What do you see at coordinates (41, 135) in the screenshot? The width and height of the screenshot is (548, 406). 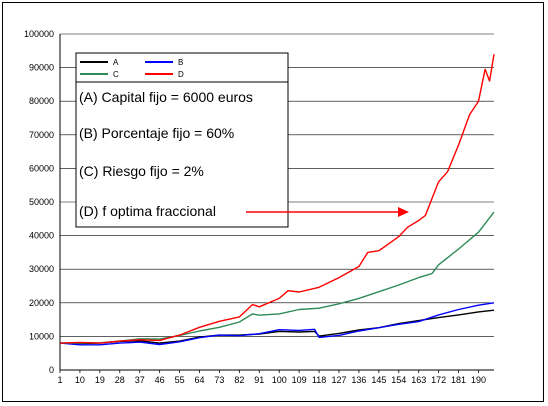 I see `y-tick-label: 70000` at bounding box center [41, 135].